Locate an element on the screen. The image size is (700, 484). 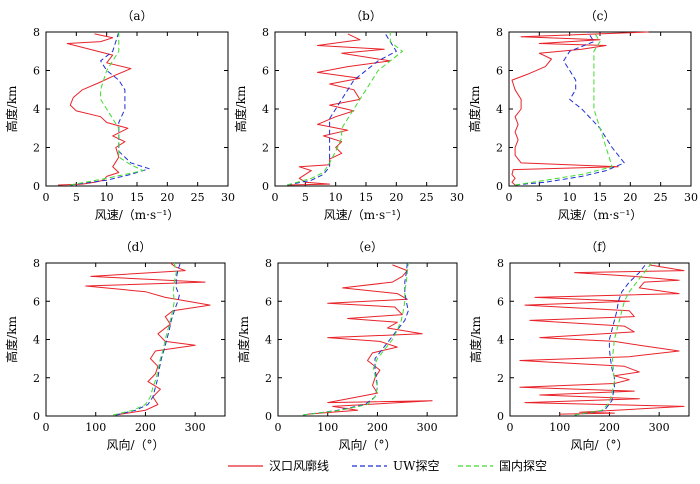
panel-title: （b） is located at coordinates (366, 16).